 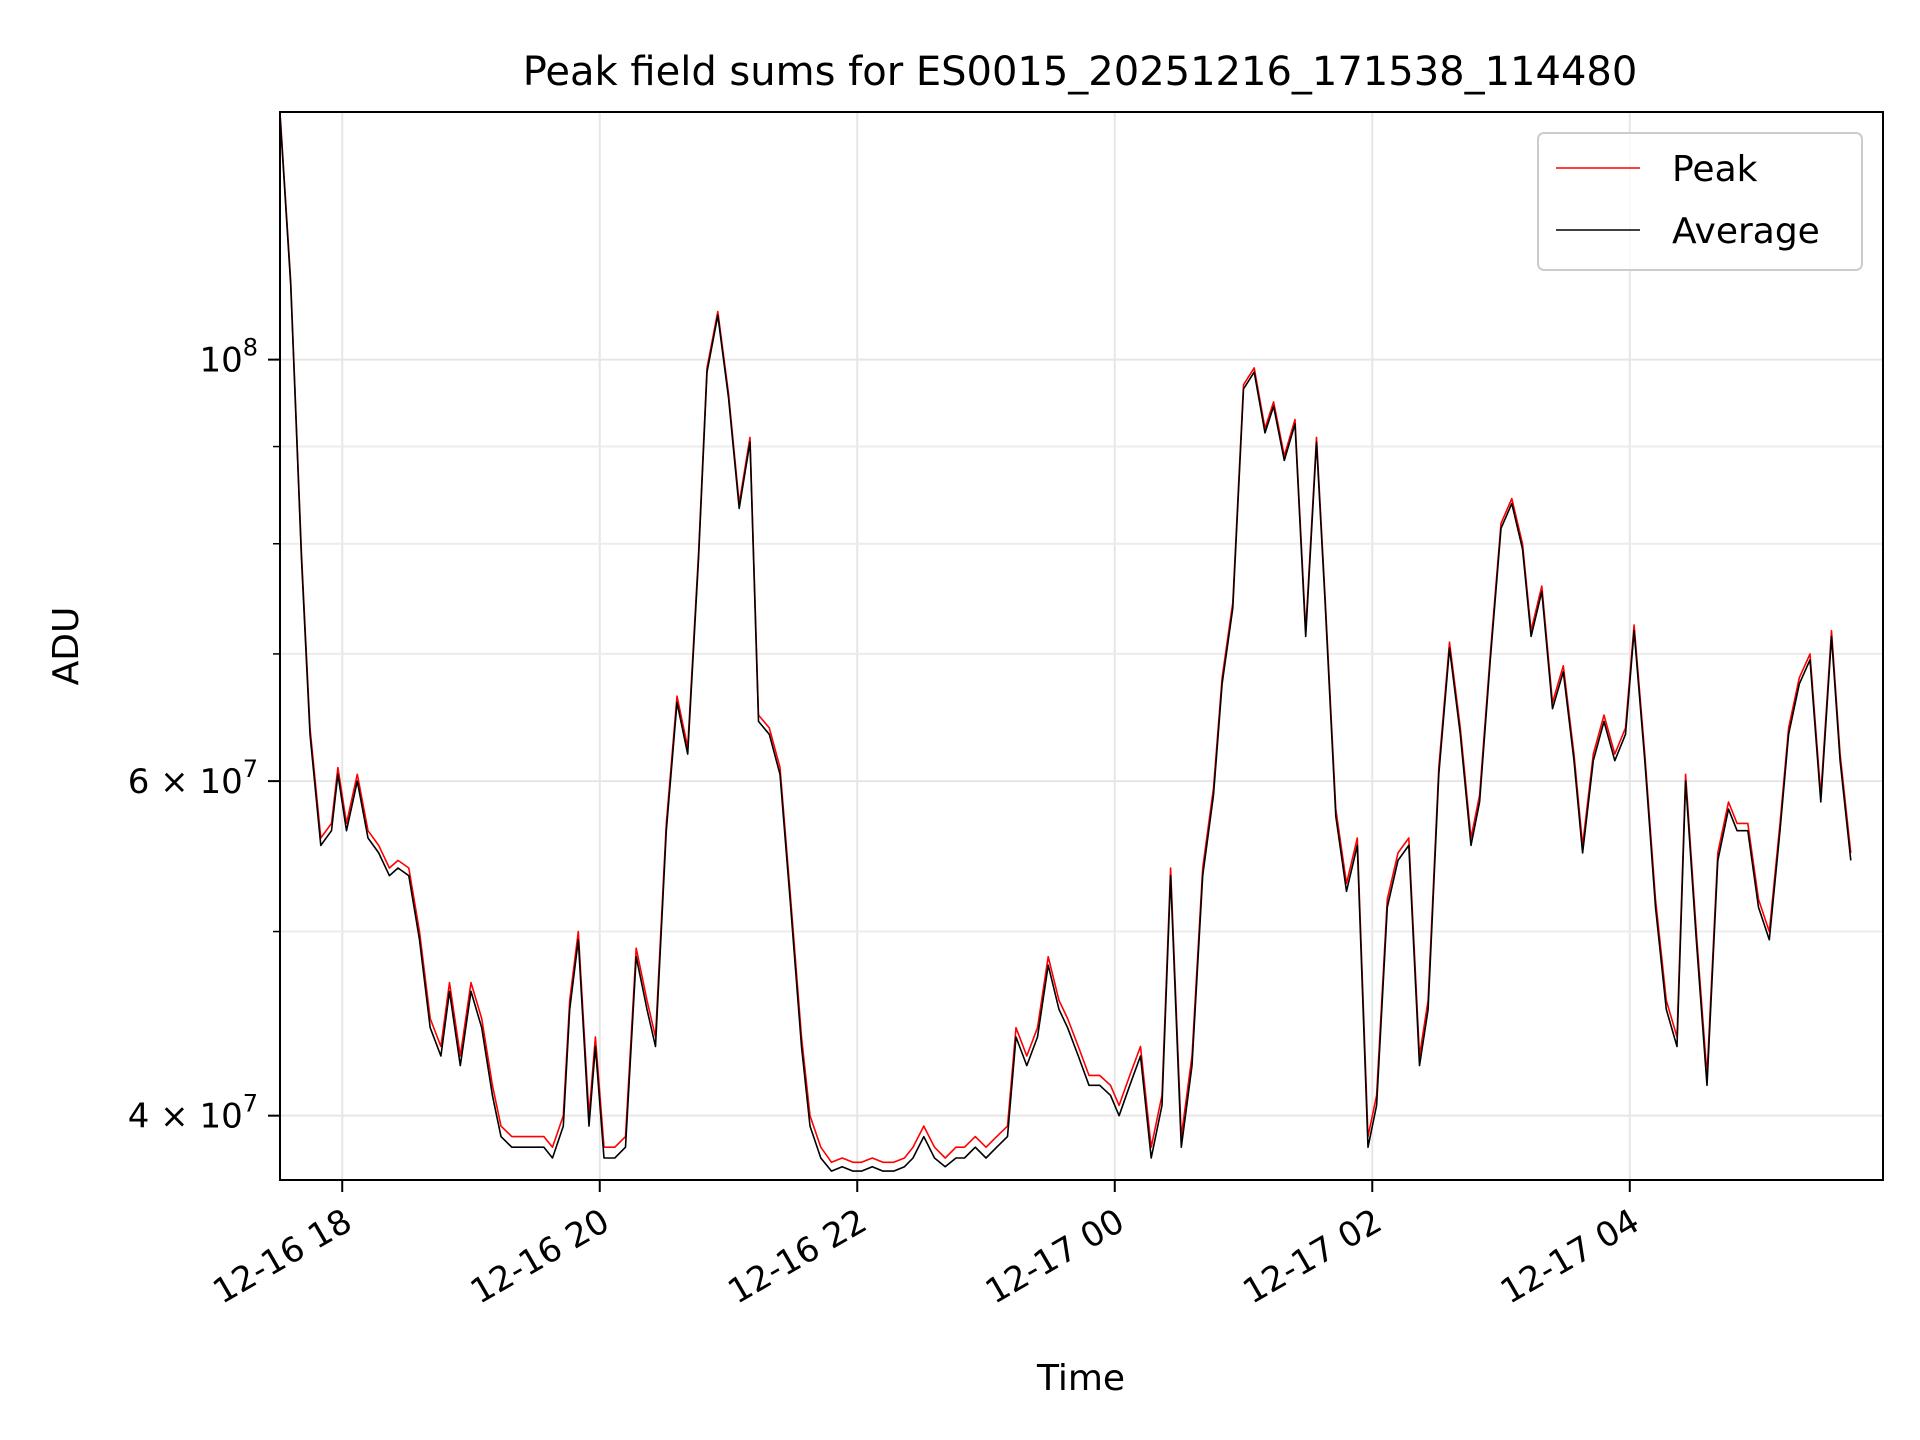 What do you see at coordinates (220, 361) in the screenshot?
I see `y-tick-label-base: 10` at bounding box center [220, 361].